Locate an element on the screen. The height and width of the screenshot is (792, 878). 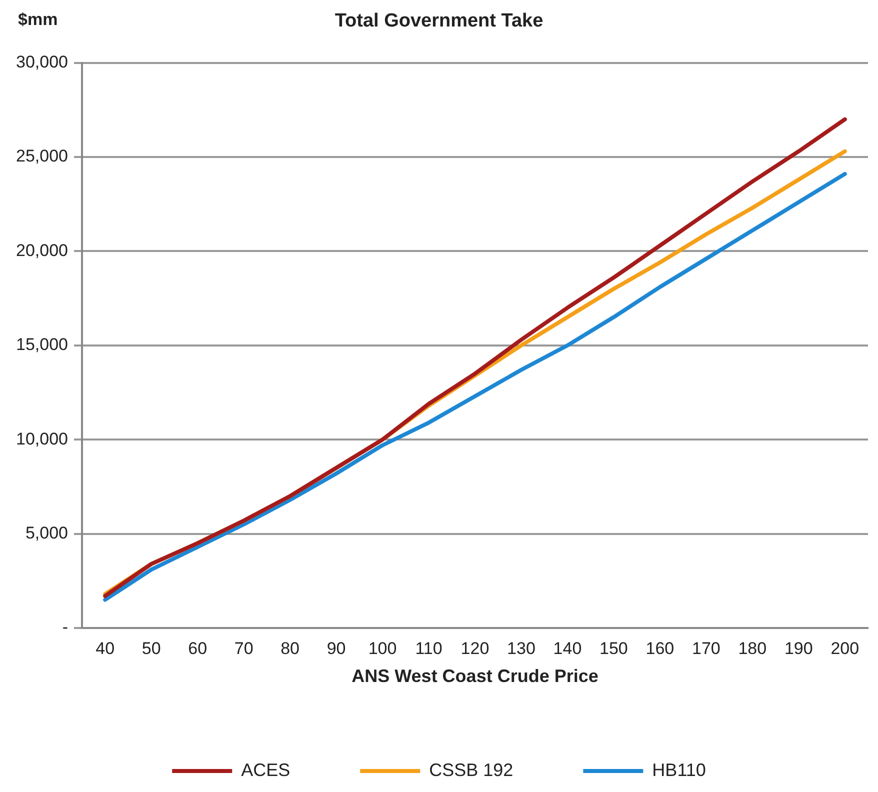
legend-label: HB110 is located at coordinates (679, 770).